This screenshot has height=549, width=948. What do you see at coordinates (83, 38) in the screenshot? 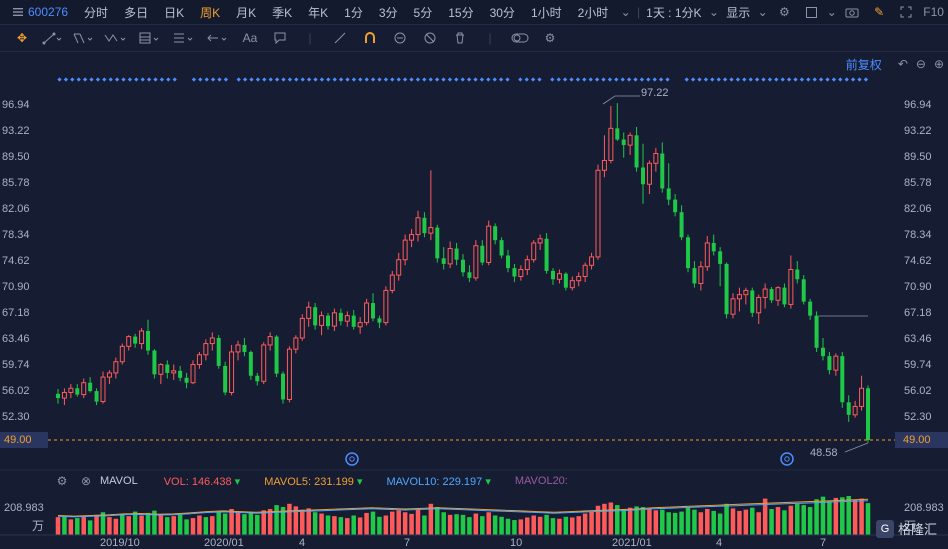
I see `channel-tool-icon` at bounding box center [83, 38].